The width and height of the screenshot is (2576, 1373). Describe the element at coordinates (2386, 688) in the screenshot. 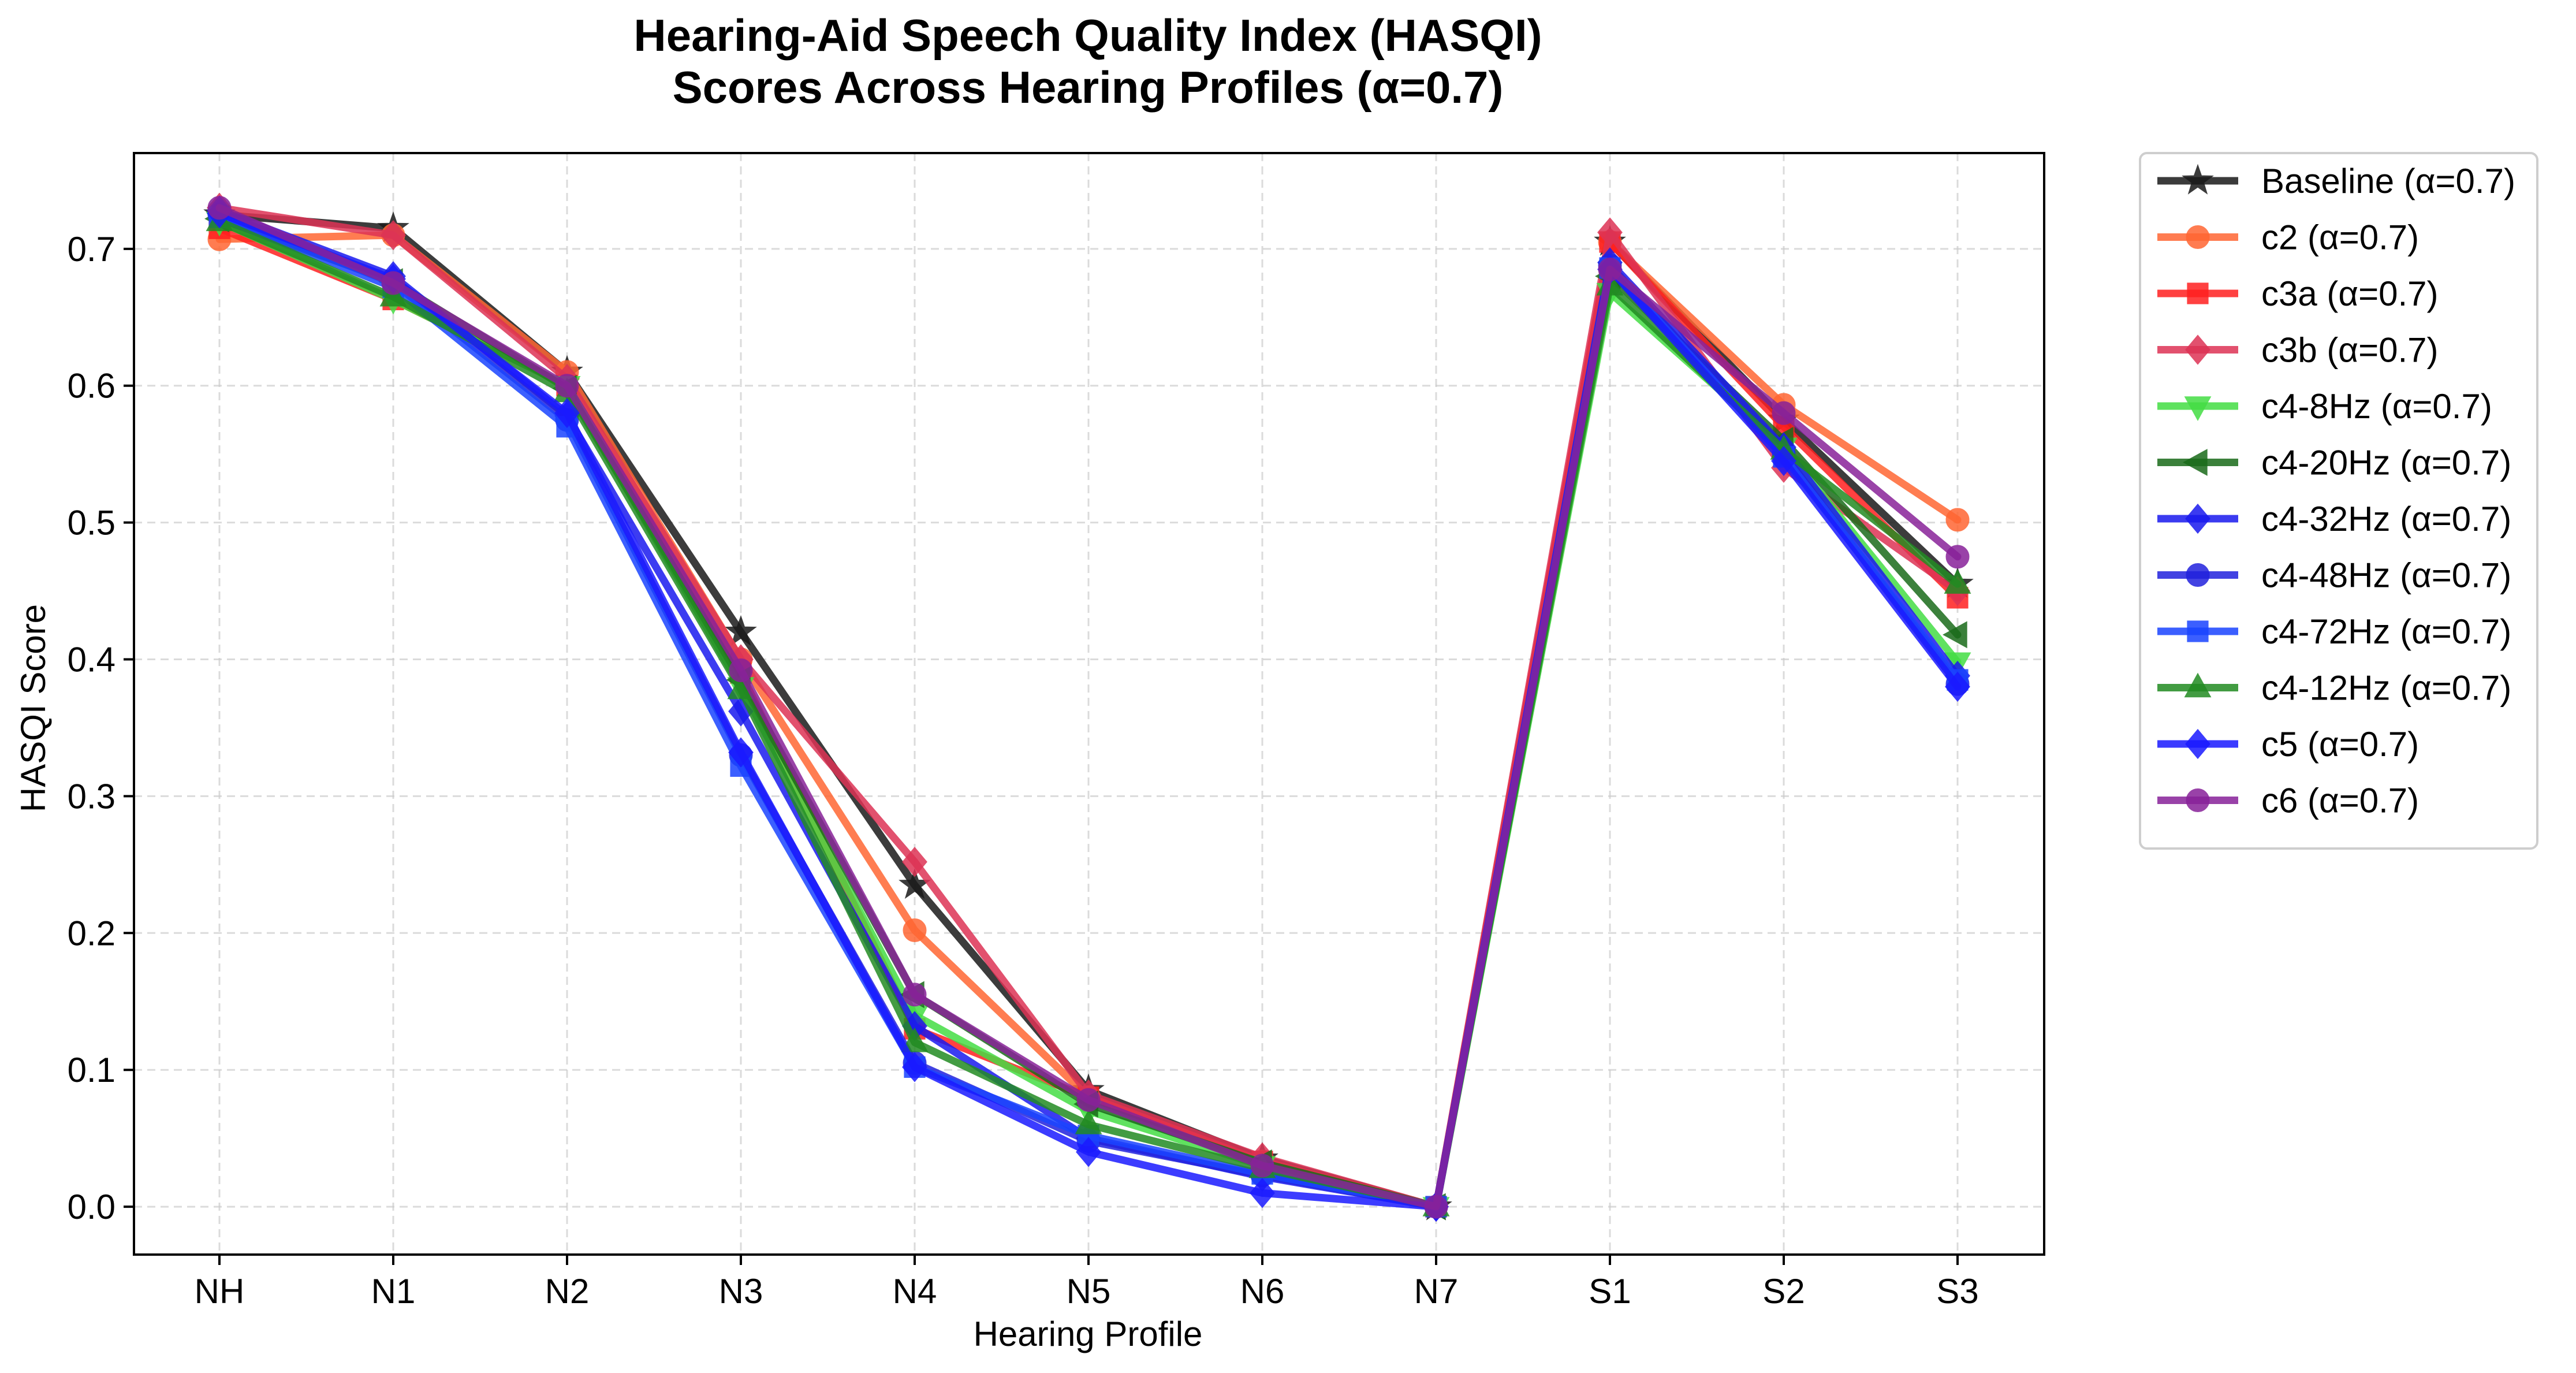

I see `legend-label: c4-12Hz (α=0.7)` at that location.